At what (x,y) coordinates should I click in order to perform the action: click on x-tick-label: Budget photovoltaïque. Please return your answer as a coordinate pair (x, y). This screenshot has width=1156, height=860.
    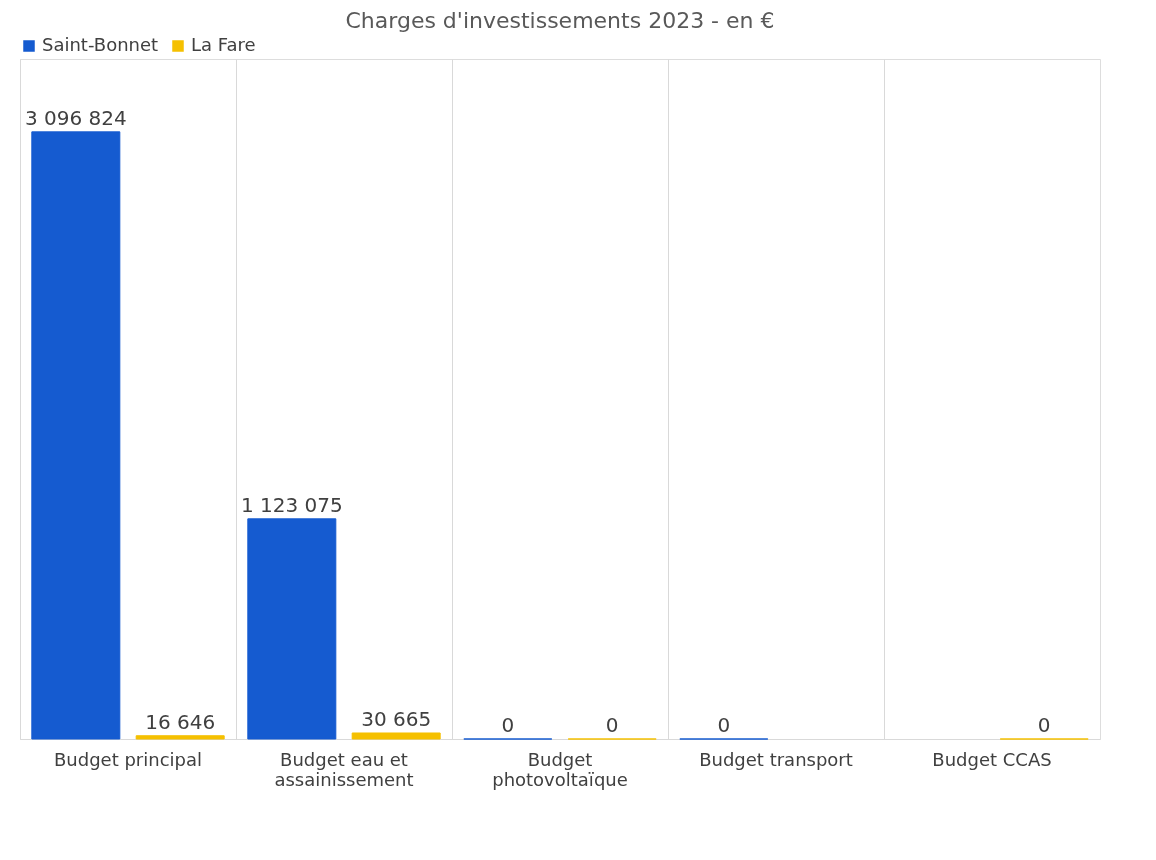
    Looking at the image, I should click on (560, 769).